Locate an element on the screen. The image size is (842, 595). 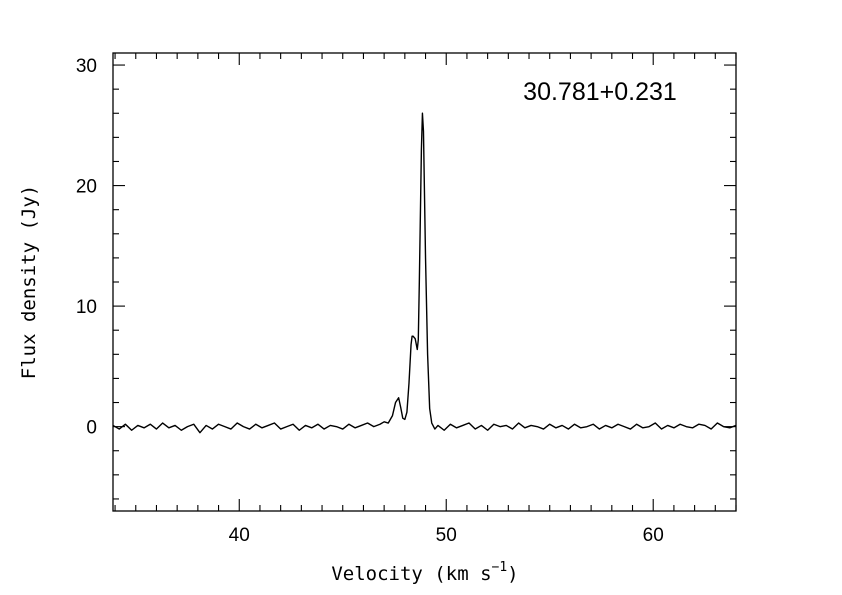
x-tick-label: 40 is located at coordinates (239, 535).